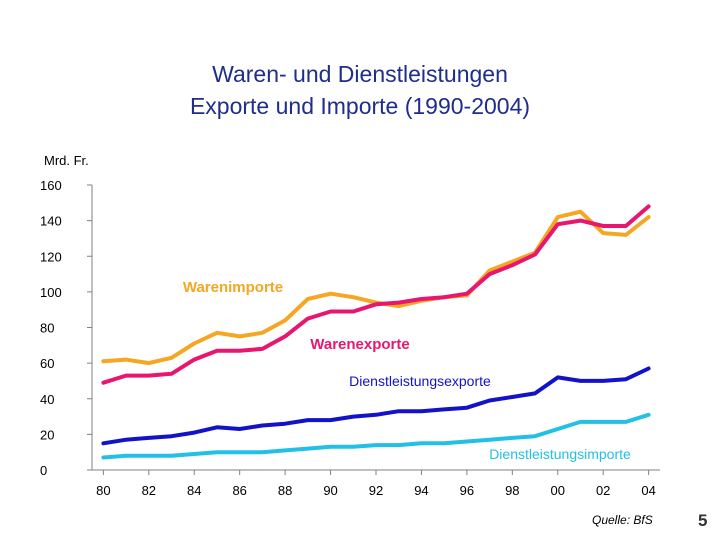  What do you see at coordinates (558, 490) in the screenshot?
I see `x-tick-label: 00` at bounding box center [558, 490].